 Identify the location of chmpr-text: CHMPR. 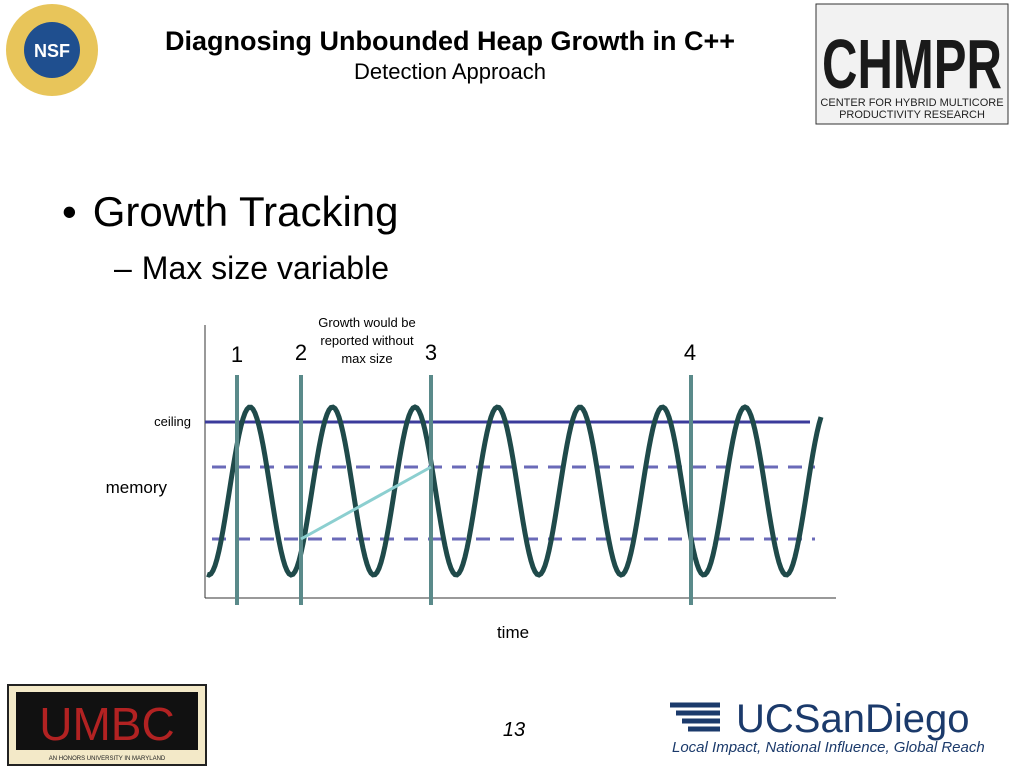
(912, 64).